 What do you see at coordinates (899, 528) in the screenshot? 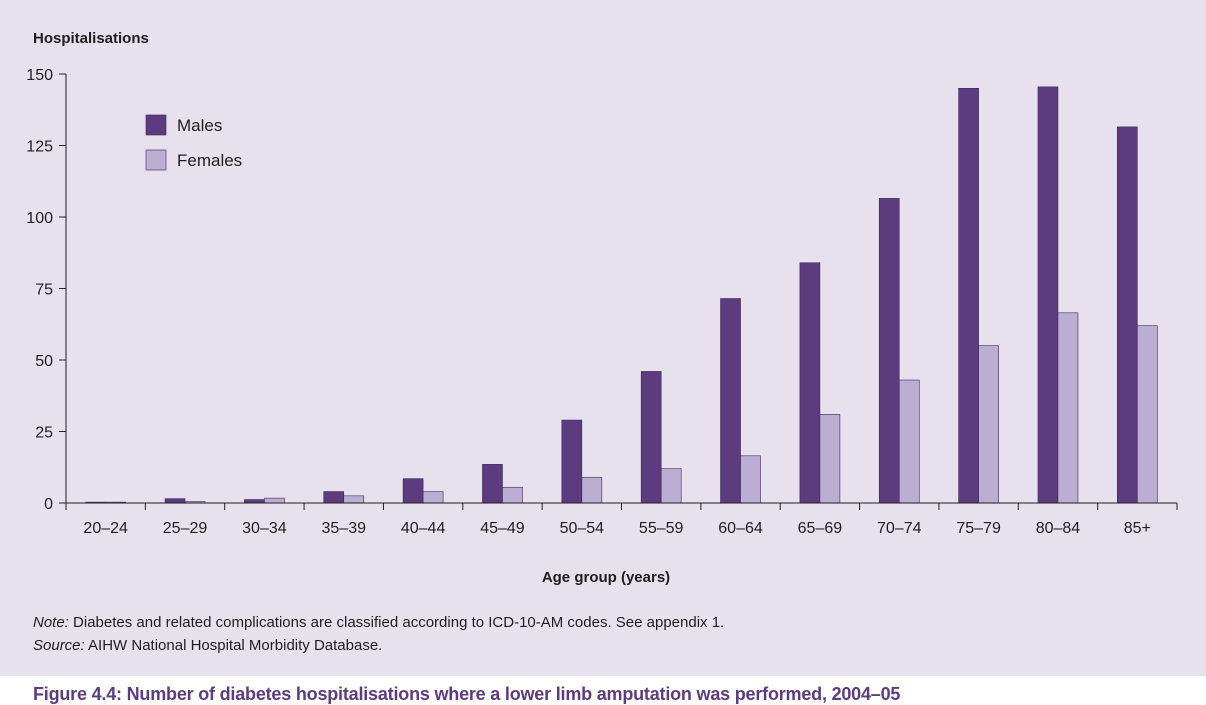
I see `x-tick-label: 70–74` at bounding box center [899, 528].